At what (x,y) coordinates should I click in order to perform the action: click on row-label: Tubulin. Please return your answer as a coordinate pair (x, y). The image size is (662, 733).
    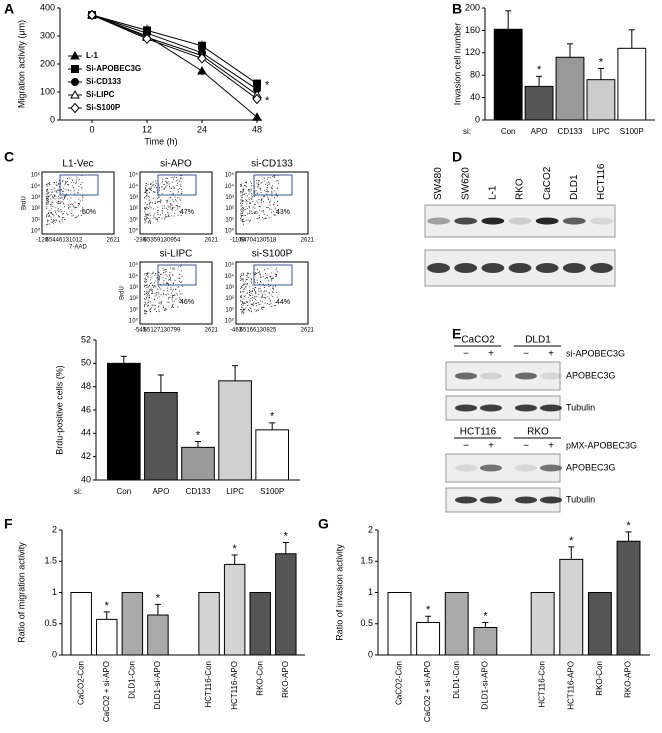
    Looking at the image, I should click on (580, 499).